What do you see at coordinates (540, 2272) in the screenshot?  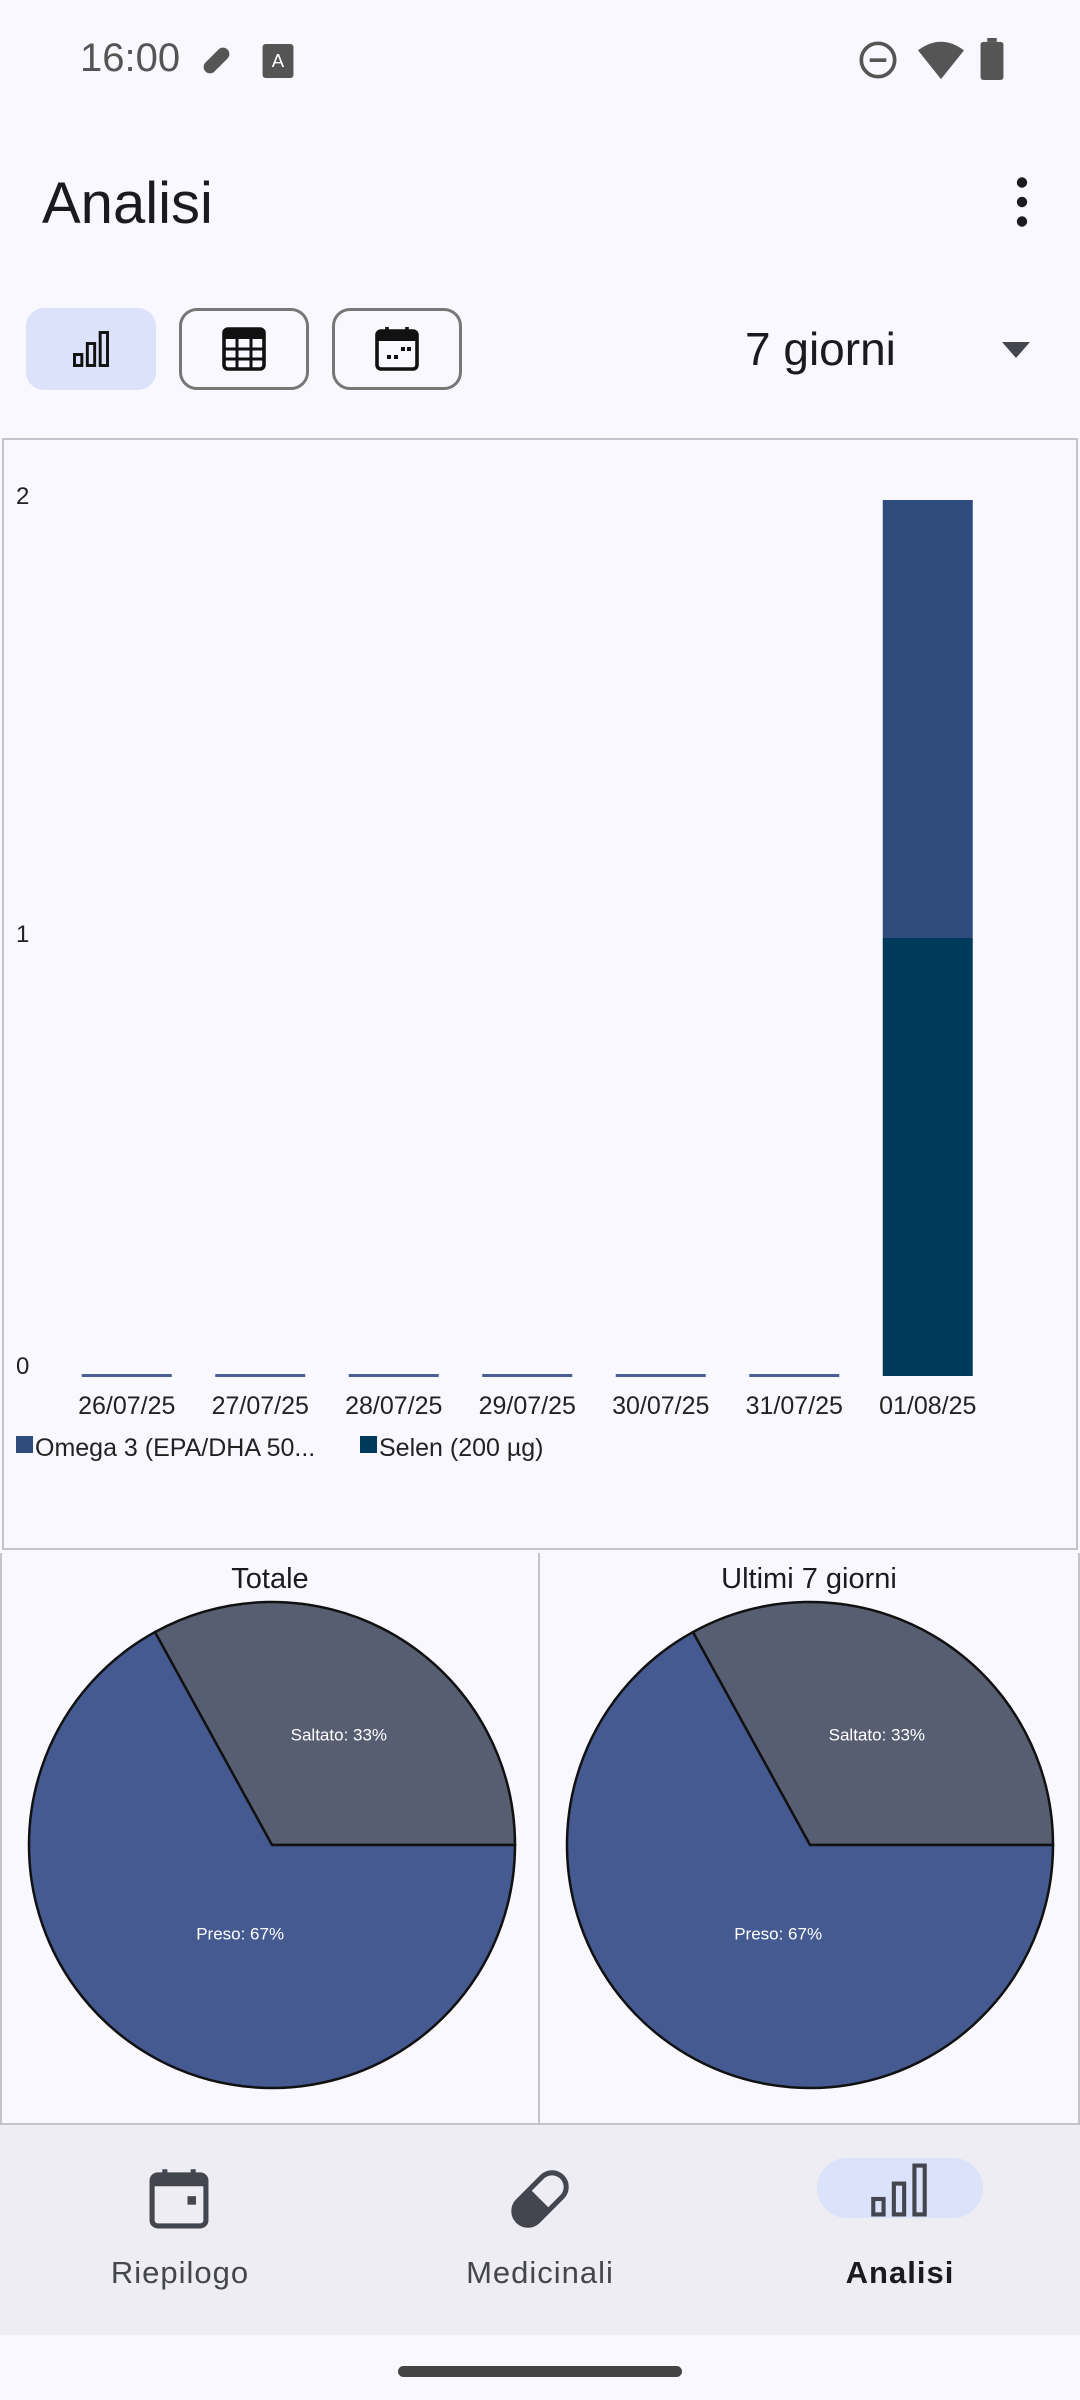 I see `nav-label: Medicinali` at bounding box center [540, 2272].